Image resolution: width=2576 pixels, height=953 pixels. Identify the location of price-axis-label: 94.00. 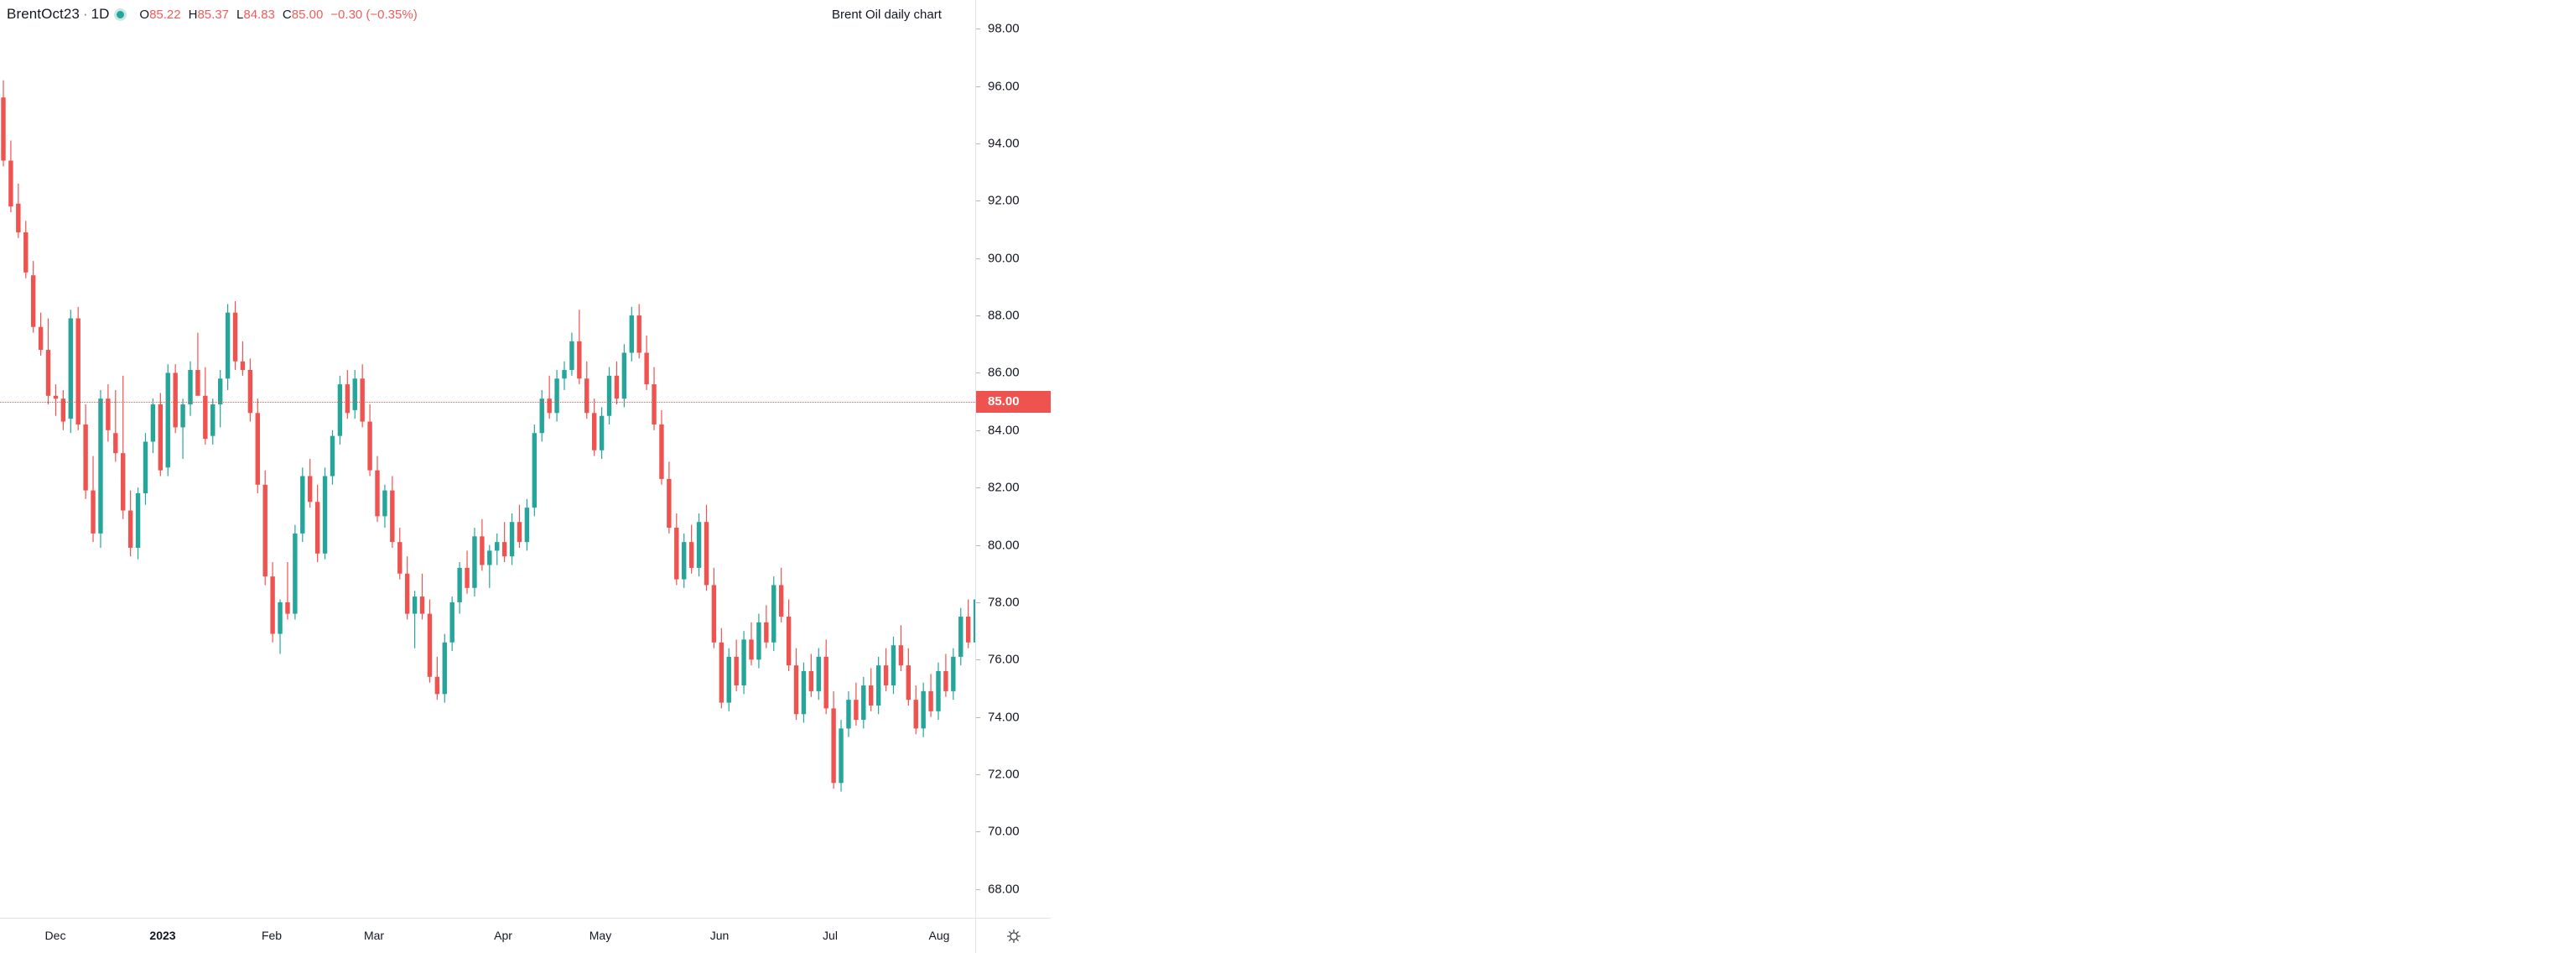
(1004, 143).